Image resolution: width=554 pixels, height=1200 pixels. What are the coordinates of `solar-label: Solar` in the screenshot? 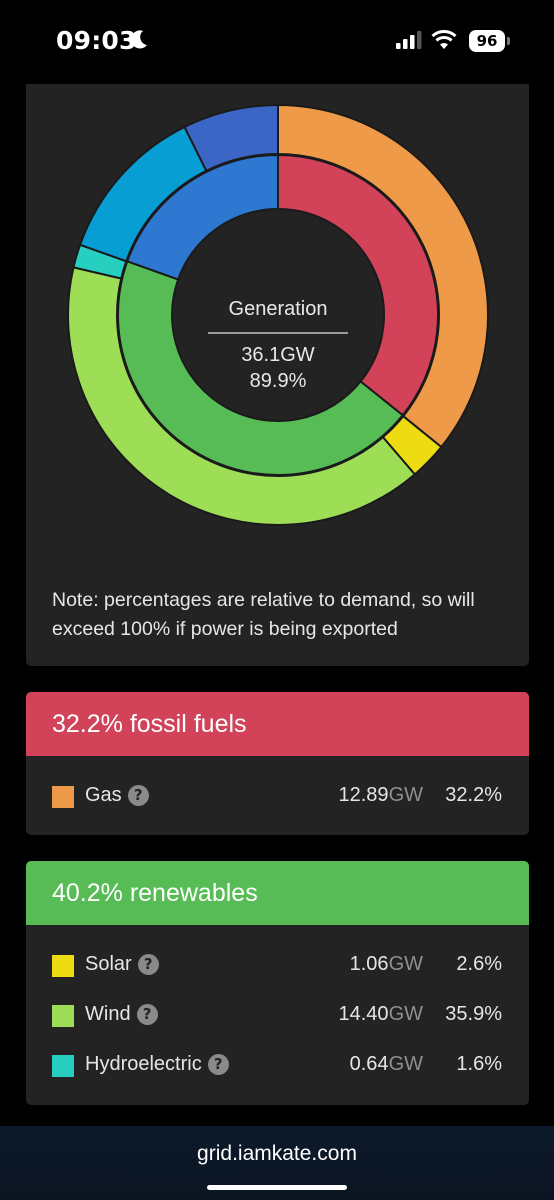 It's located at (108, 964).